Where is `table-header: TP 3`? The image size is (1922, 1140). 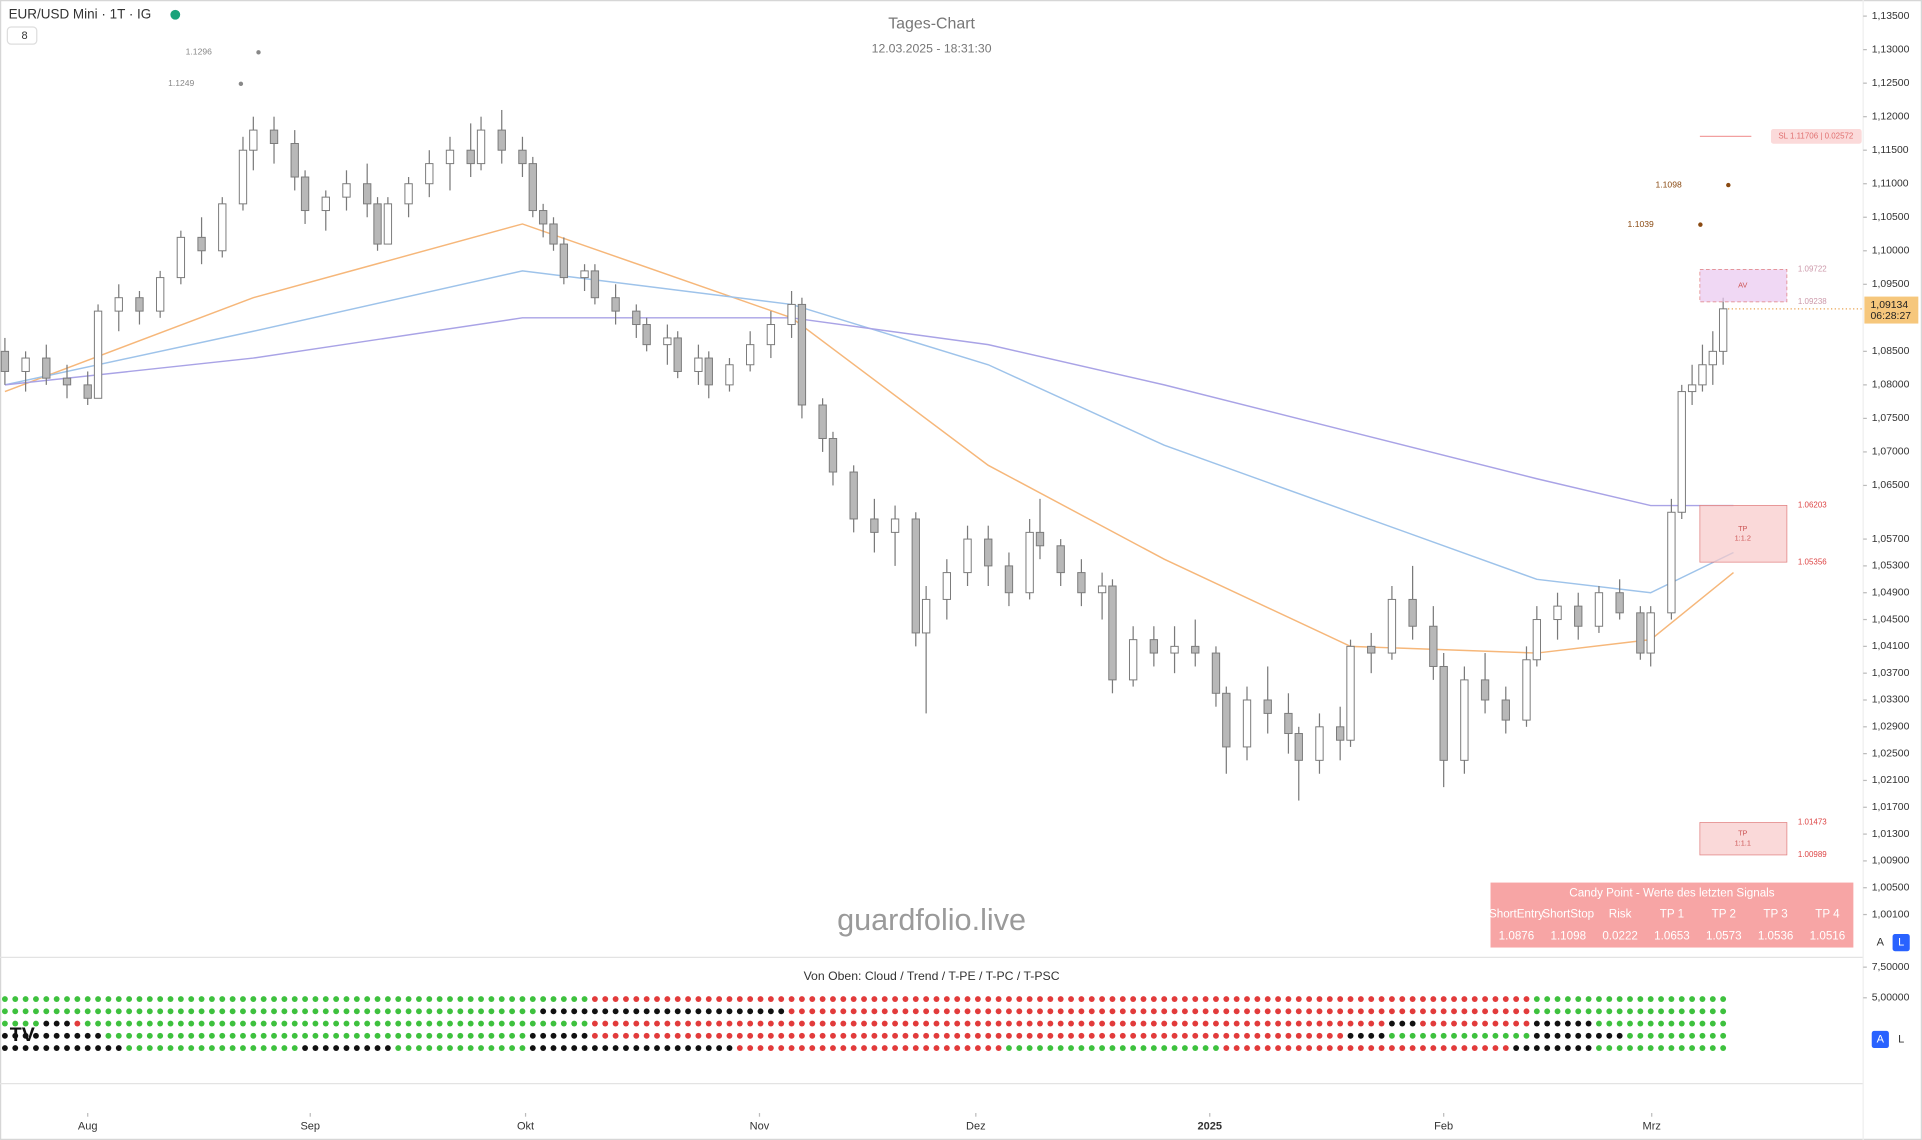
table-header: TP 3 is located at coordinates (1775, 914).